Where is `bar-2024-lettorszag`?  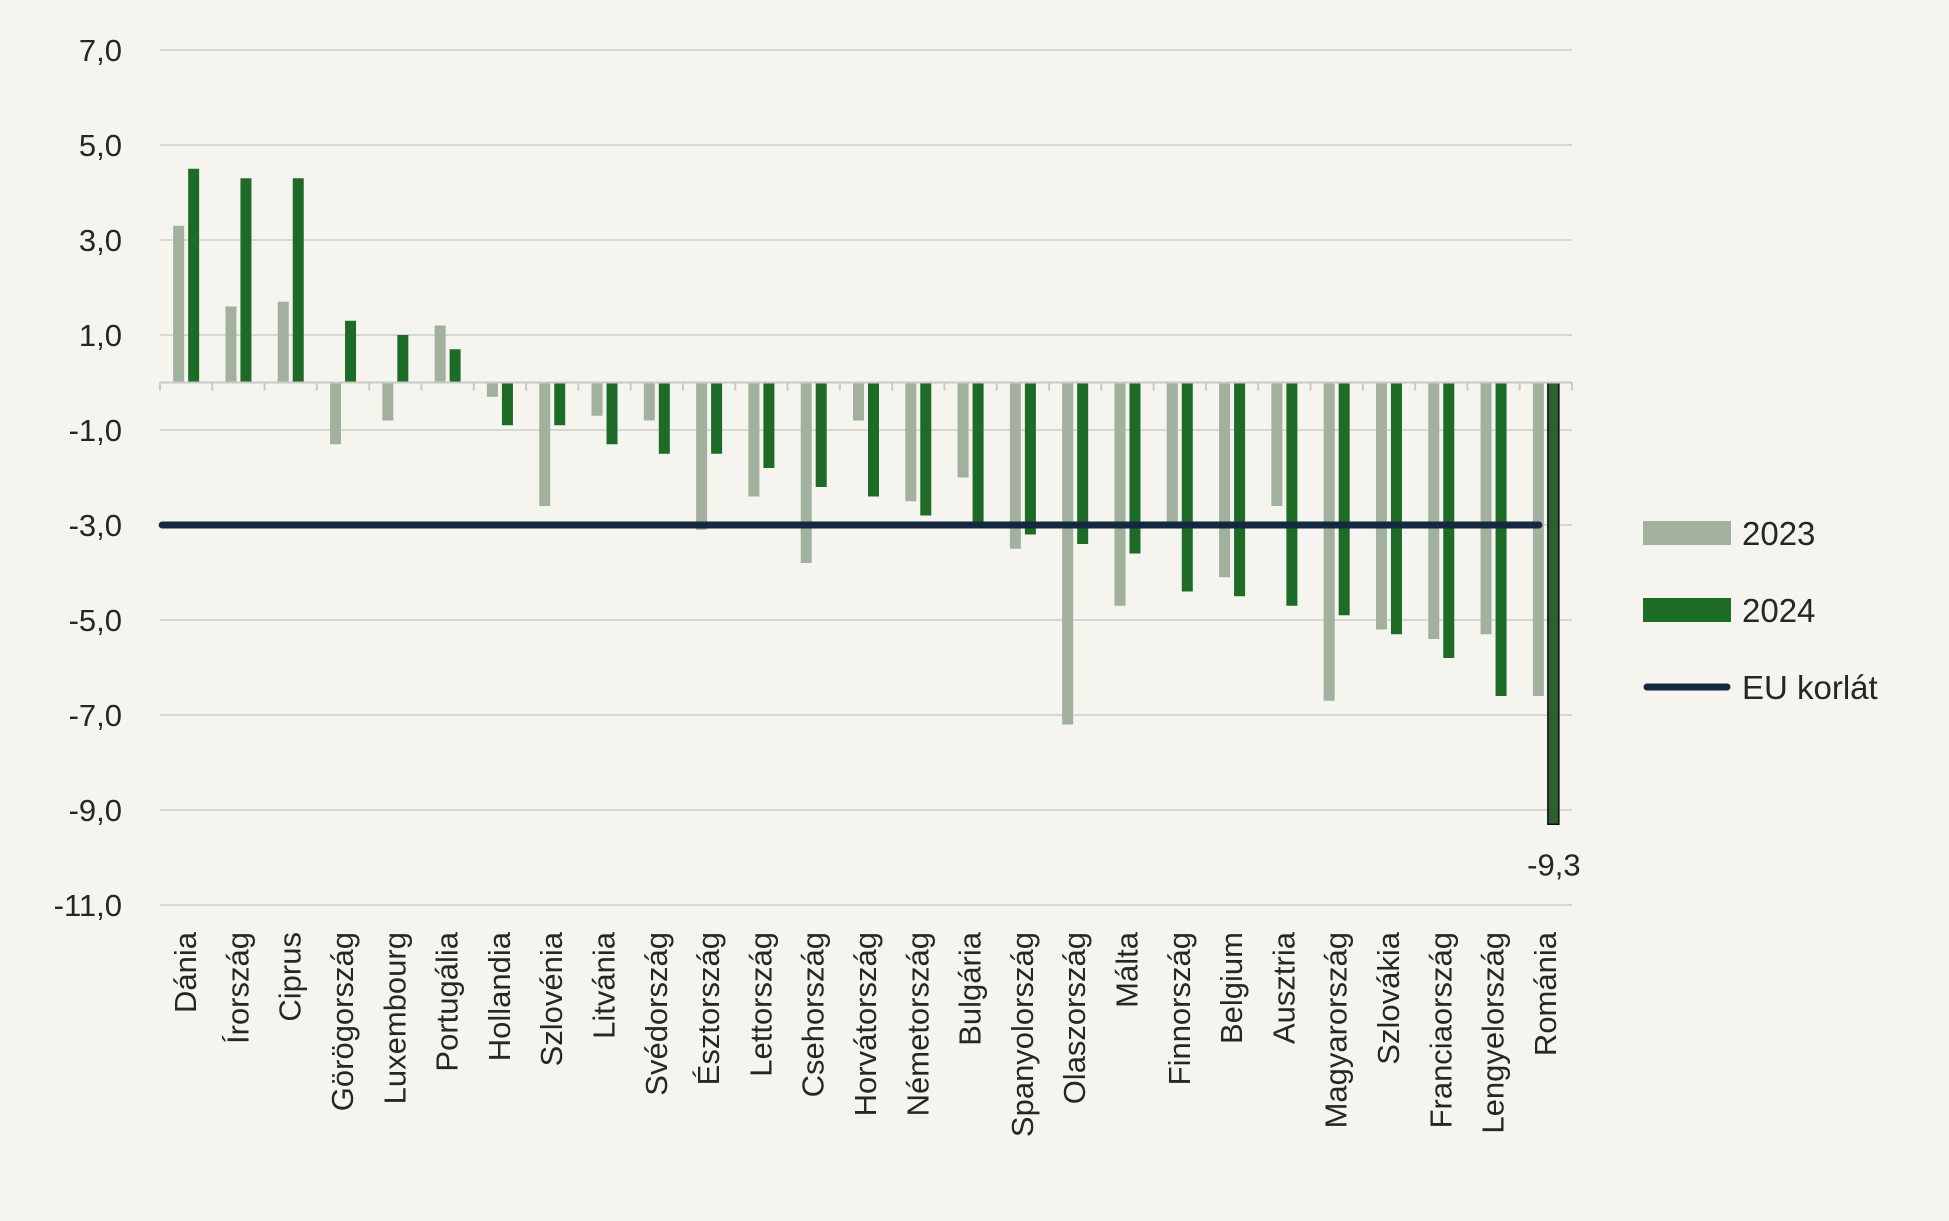
bar-2024-lettorszag is located at coordinates (769, 425).